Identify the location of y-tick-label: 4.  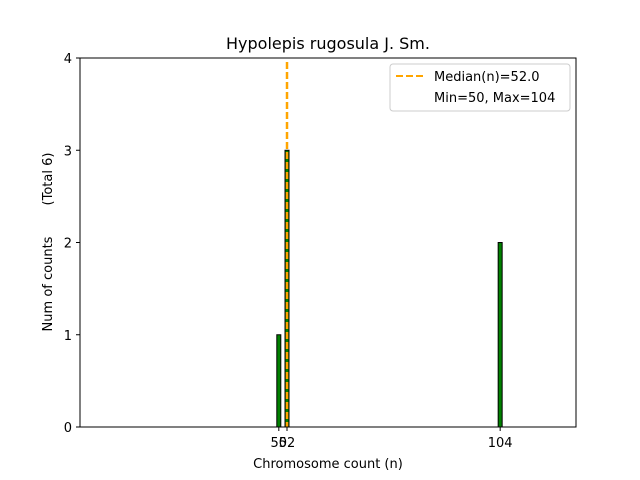
(68, 59).